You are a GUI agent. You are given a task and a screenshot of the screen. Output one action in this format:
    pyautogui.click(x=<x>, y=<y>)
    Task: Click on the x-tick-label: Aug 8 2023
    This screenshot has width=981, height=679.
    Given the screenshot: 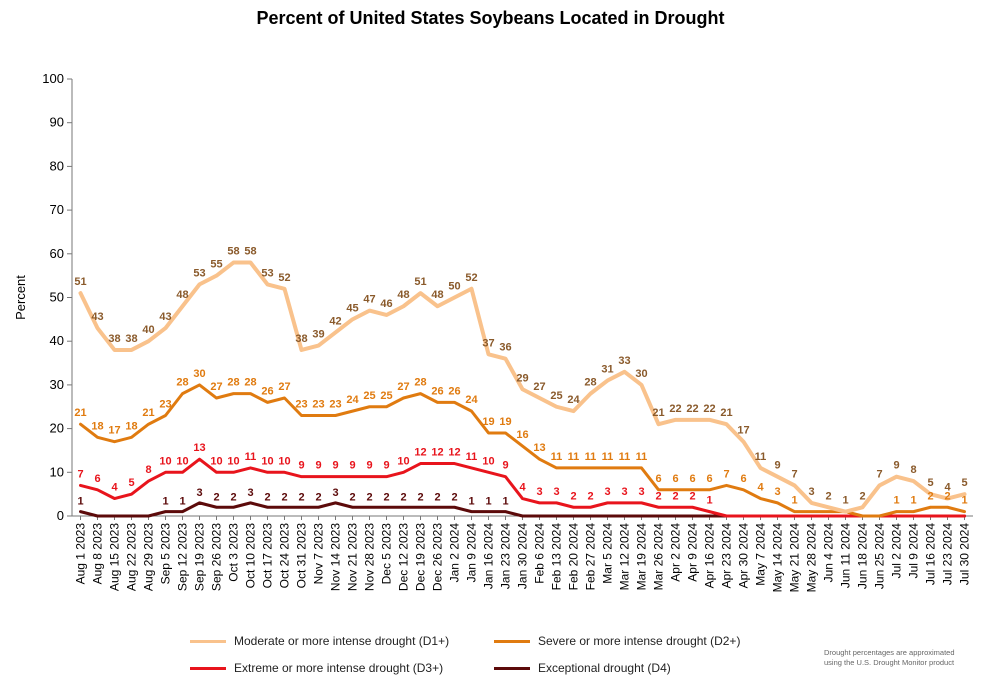 What is the action you would take?
    pyautogui.click(x=98, y=554)
    